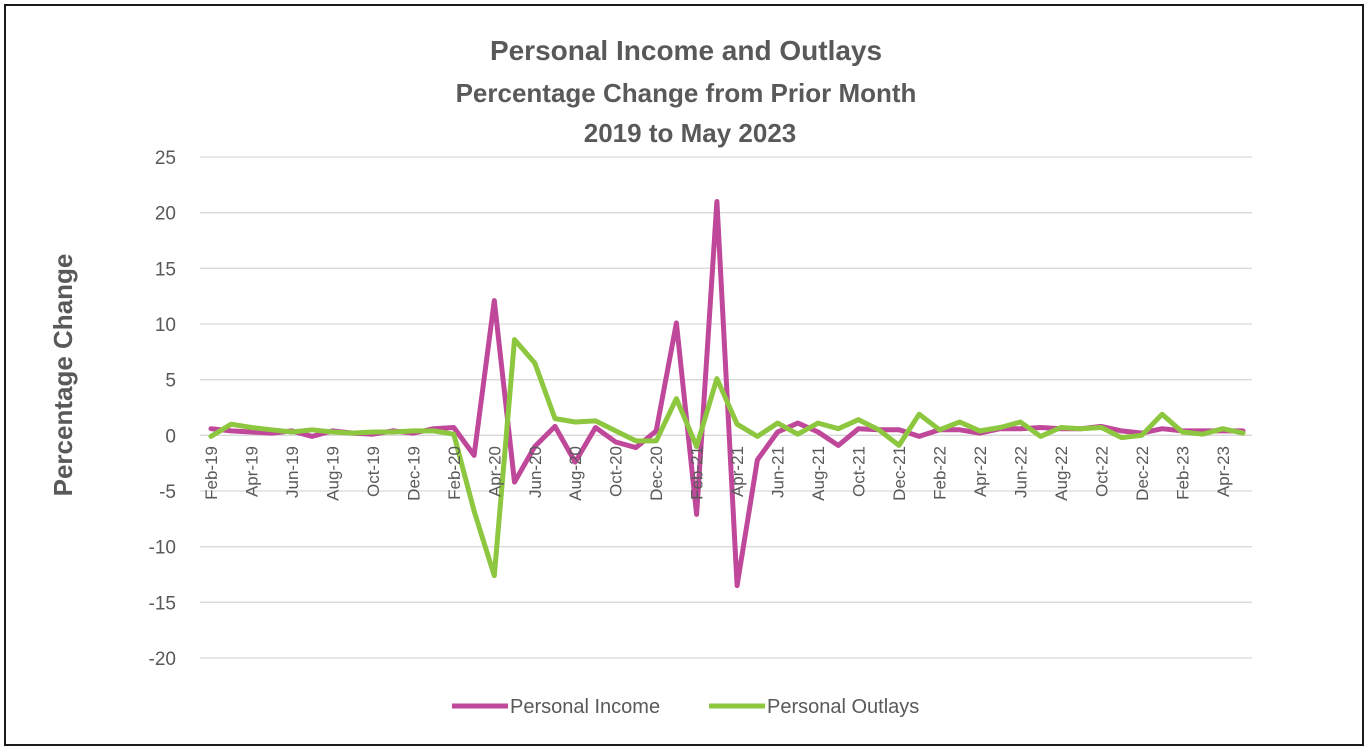  Describe the element at coordinates (332, 473) in the screenshot. I see `x-tick-label: Aug-19` at that location.